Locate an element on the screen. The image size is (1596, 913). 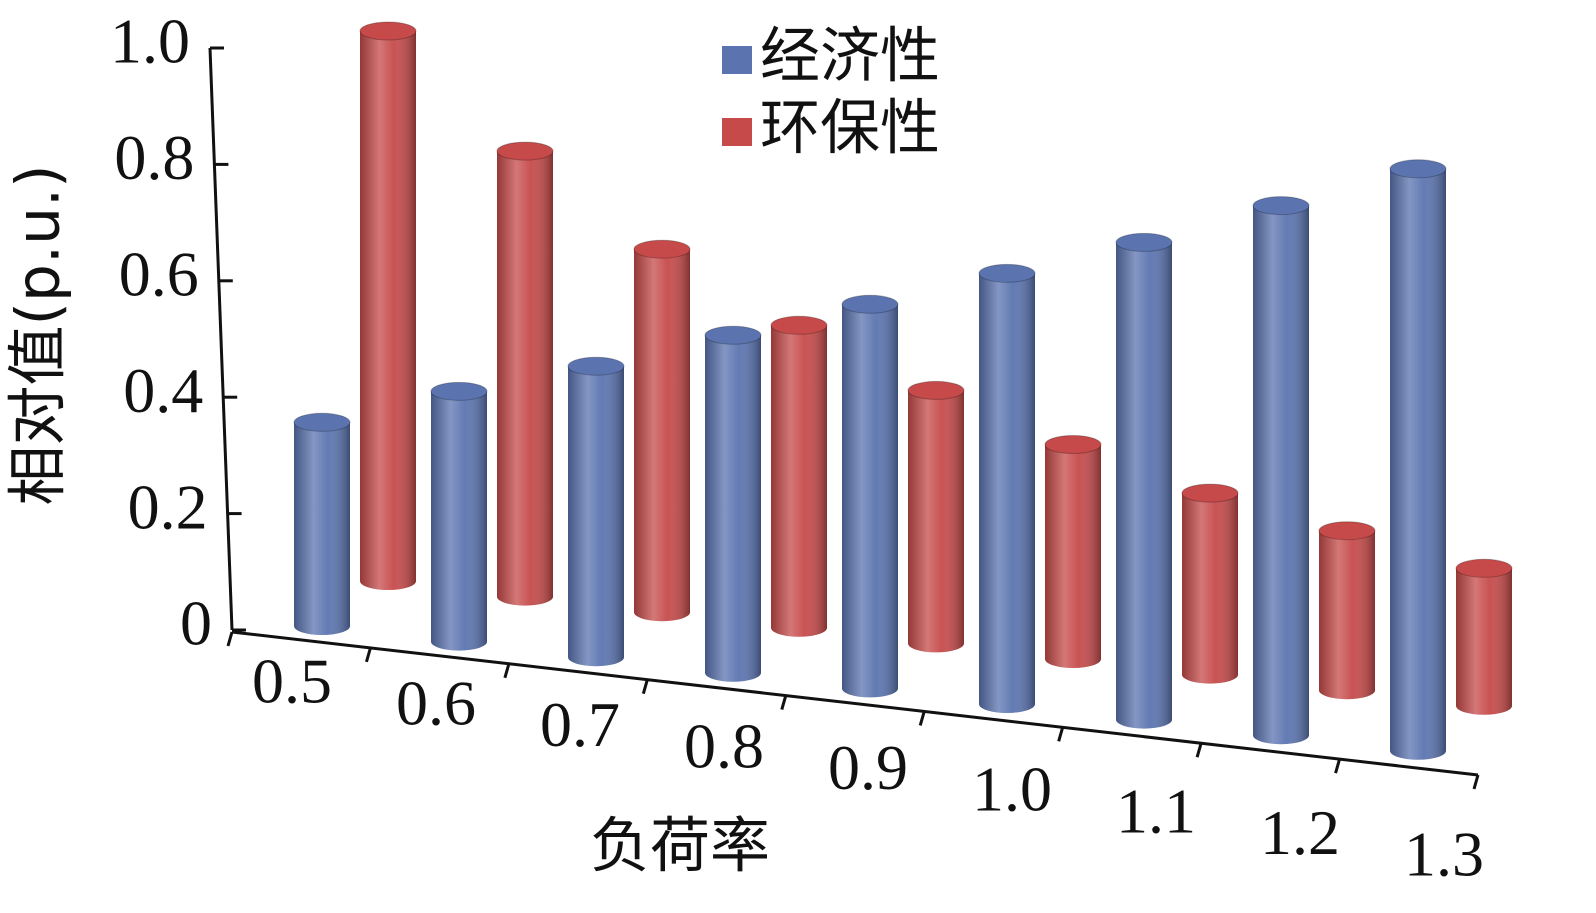
x-tick-label: 0.8 is located at coordinates (724, 745).